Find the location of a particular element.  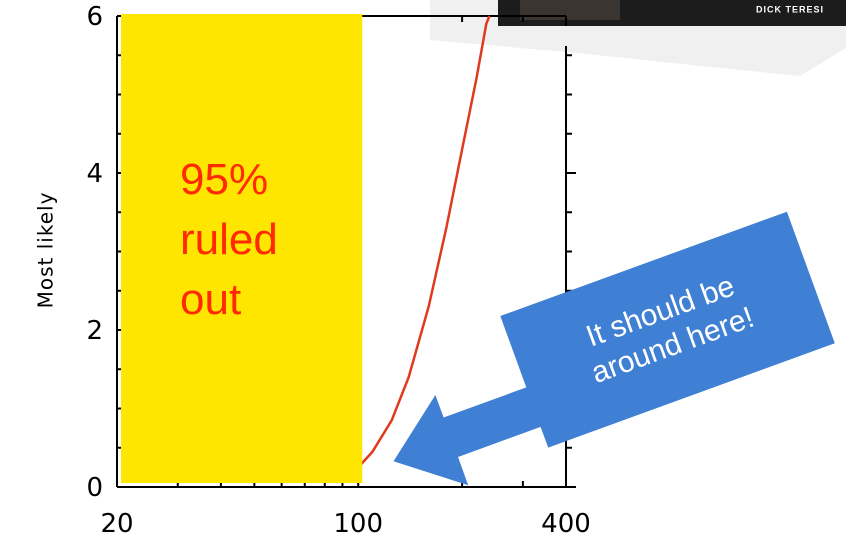

ruled-out-label-line: out is located at coordinates (210, 299).